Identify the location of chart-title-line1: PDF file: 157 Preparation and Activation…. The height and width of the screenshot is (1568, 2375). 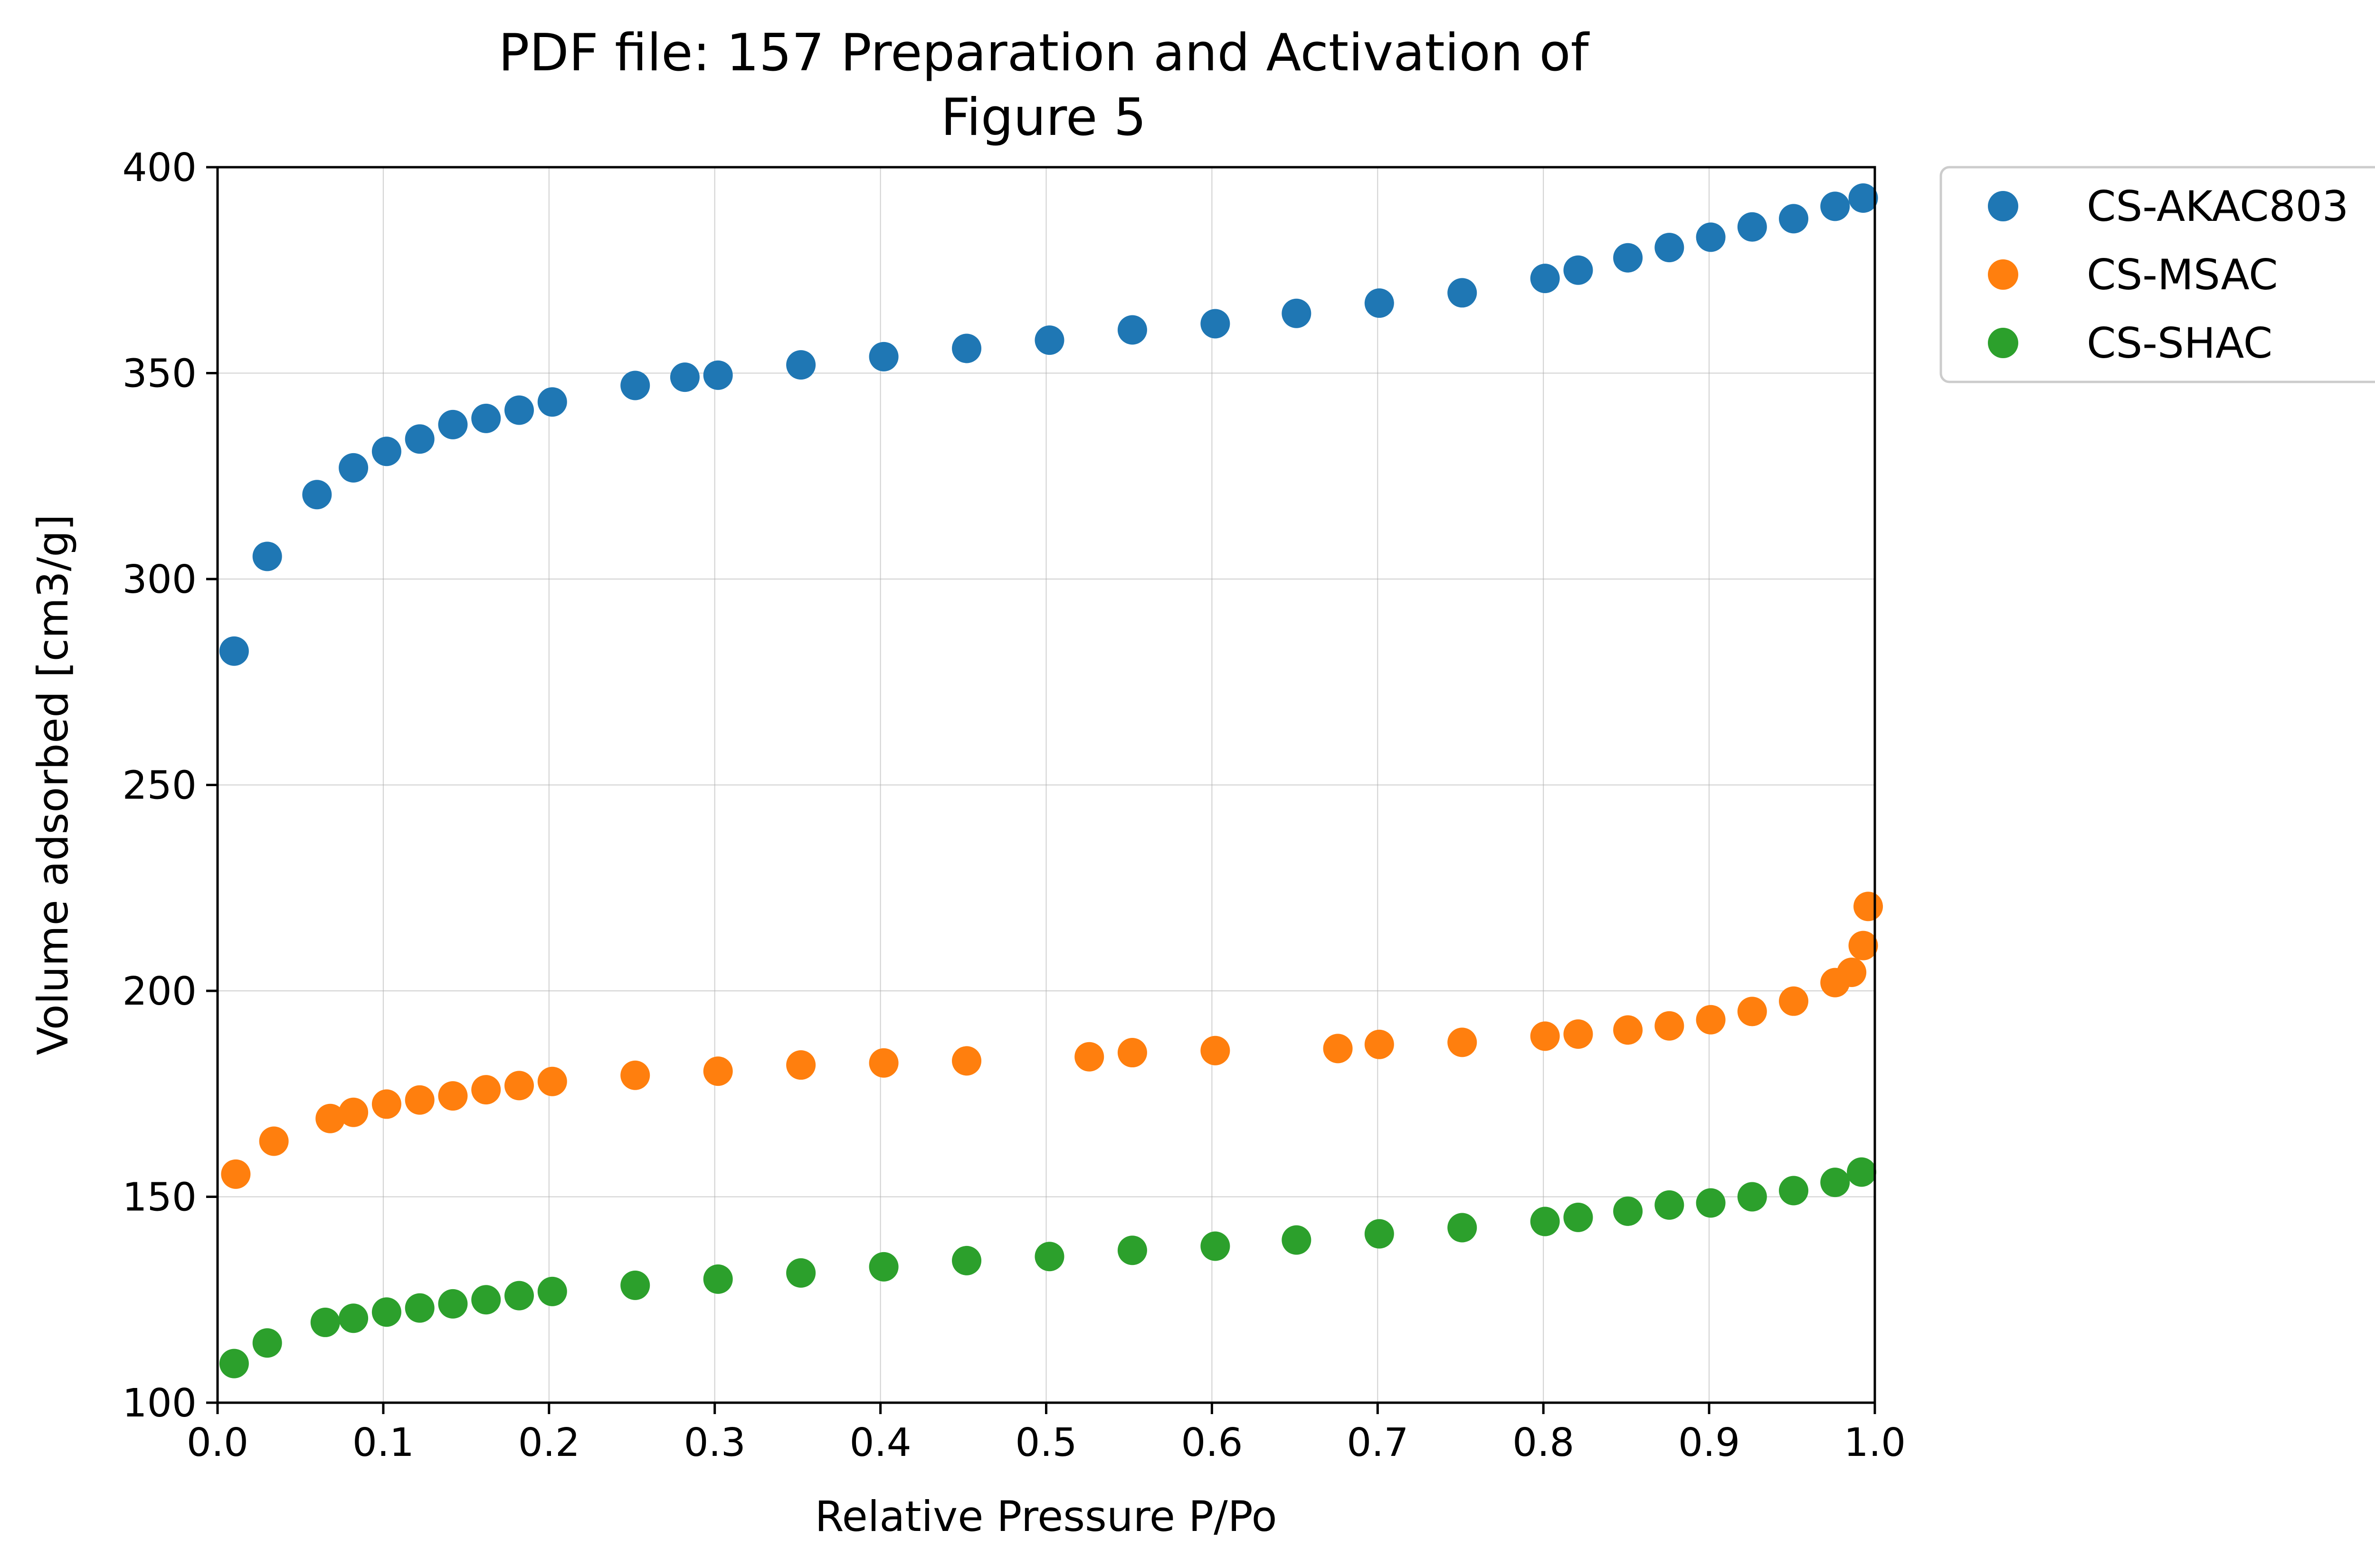
(1044, 53).